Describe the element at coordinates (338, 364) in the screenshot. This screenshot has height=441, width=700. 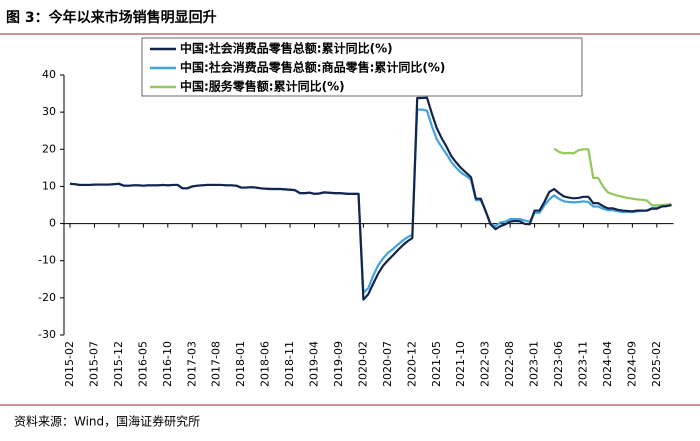
I see `x-tick-label: 2019-09` at that location.